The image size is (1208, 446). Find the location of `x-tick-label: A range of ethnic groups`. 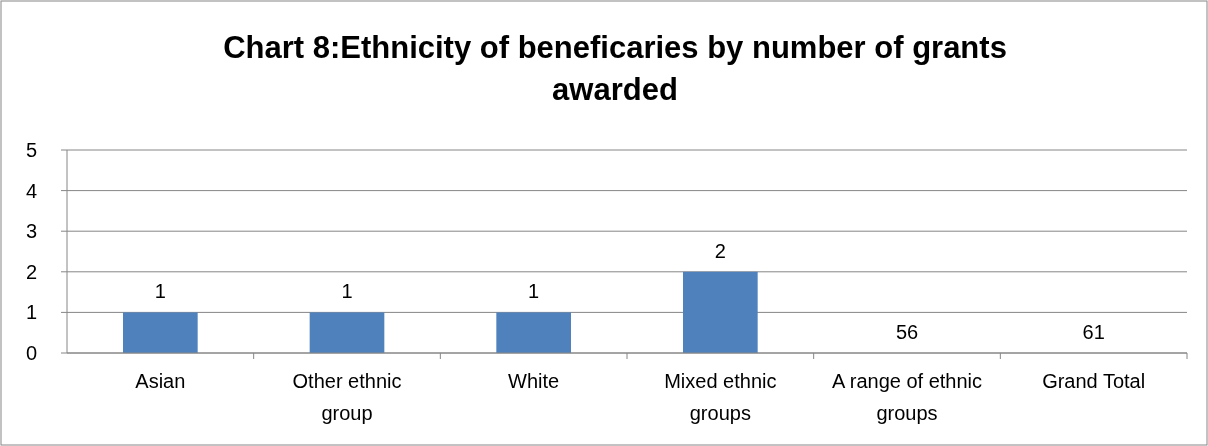

x-tick-label: A range of ethnic groups is located at coordinates (907, 397).